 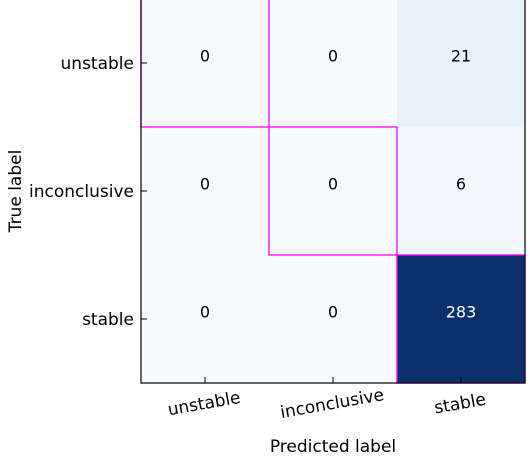 What do you see at coordinates (97, 64) in the screenshot?
I see `y-tick-label: unstable` at bounding box center [97, 64].